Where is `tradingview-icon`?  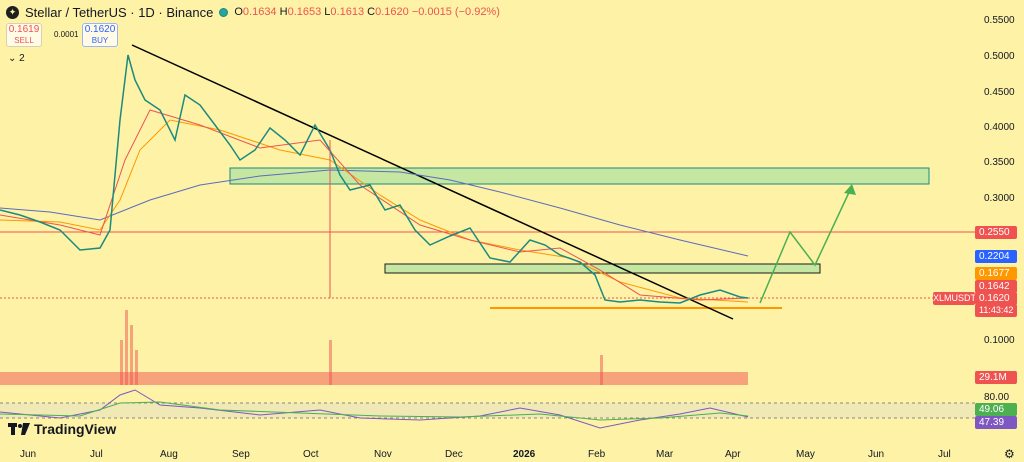
tradingview-icon is located at coordinates (19, 429).